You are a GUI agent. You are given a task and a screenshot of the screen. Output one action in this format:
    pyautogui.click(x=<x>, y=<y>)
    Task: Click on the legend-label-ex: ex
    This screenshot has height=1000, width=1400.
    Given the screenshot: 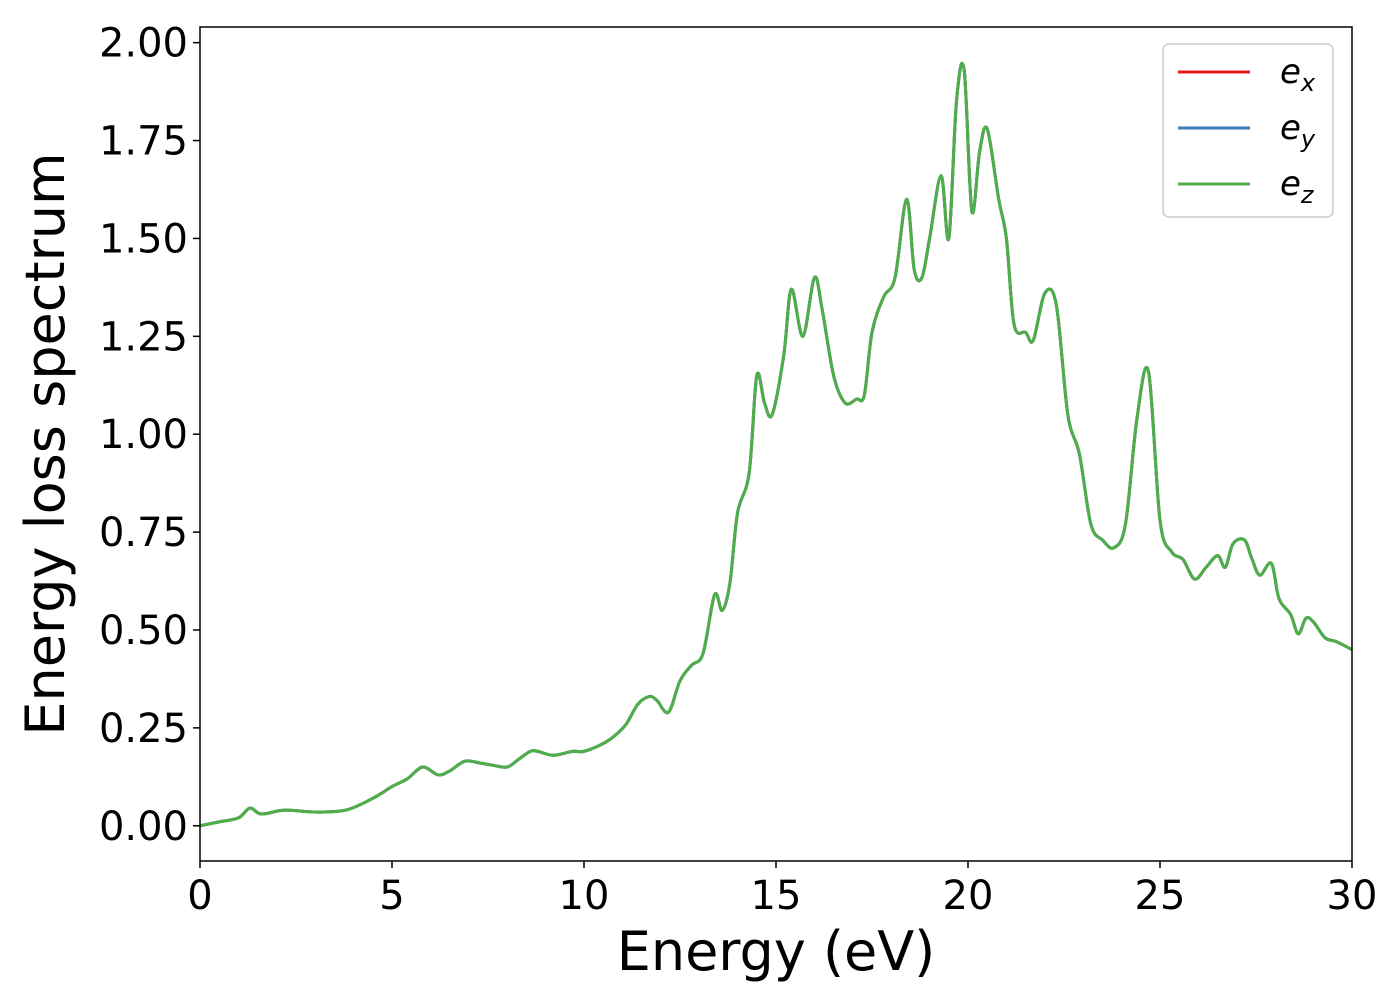 What is the action you would take?
    pyautogui.click(x=1298, y=74)
    